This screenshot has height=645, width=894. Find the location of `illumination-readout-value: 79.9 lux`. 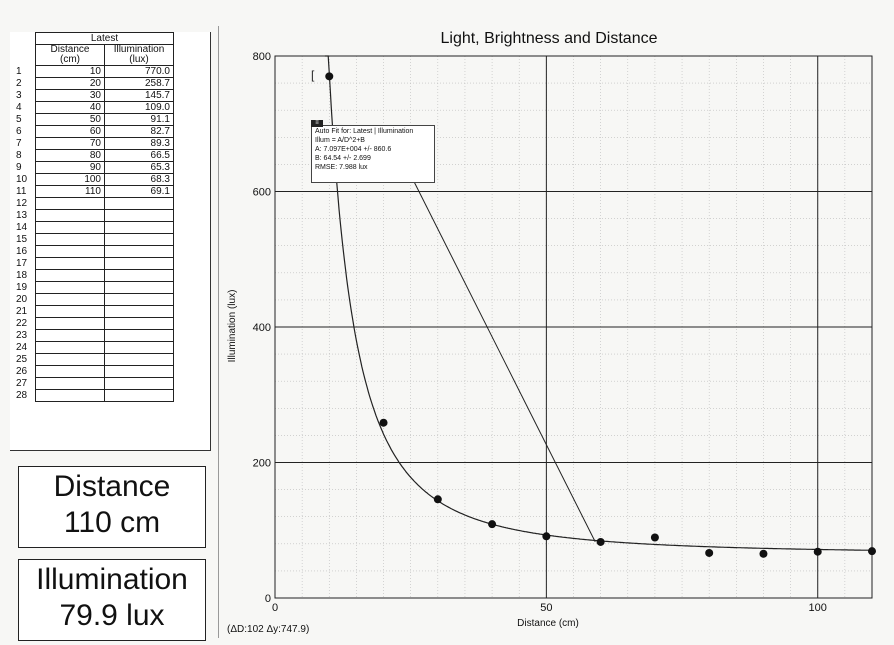

illumination-readout-value: 79.9 lux is located at coordinates (112, 615).